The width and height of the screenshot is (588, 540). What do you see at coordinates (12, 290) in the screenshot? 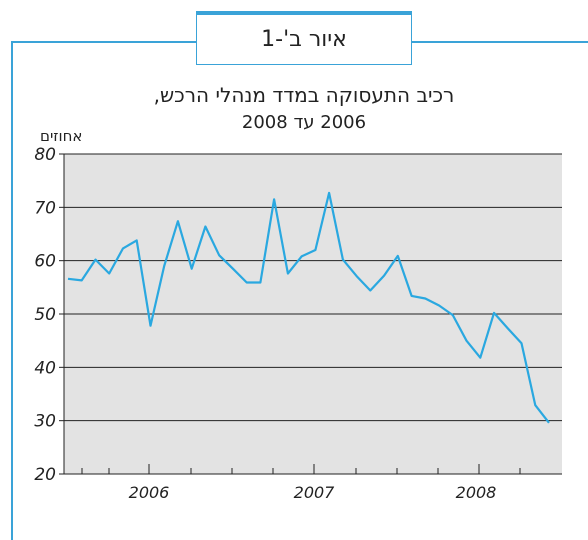
I see `frame-left-line` at bounding box center [12, 290].